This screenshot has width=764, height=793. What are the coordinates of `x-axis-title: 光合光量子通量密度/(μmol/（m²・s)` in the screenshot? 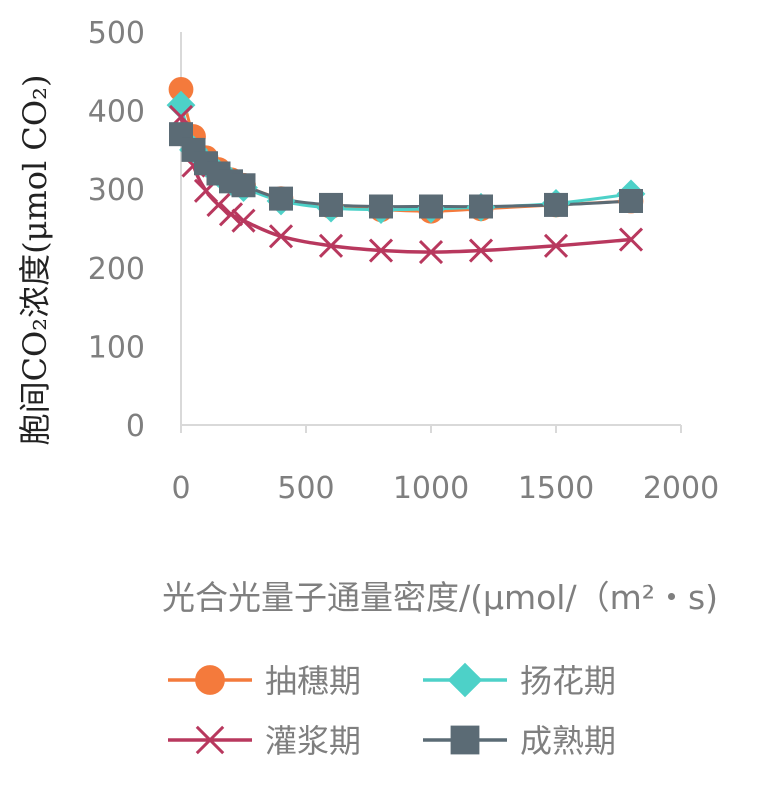 It's located at (440, 597).